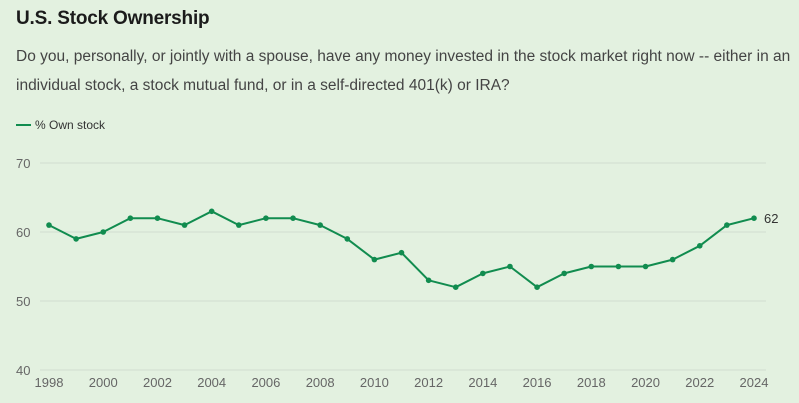  Describe the element at coordinates (293, 218) in the screenshot. I see `data-point-2007` at that location.